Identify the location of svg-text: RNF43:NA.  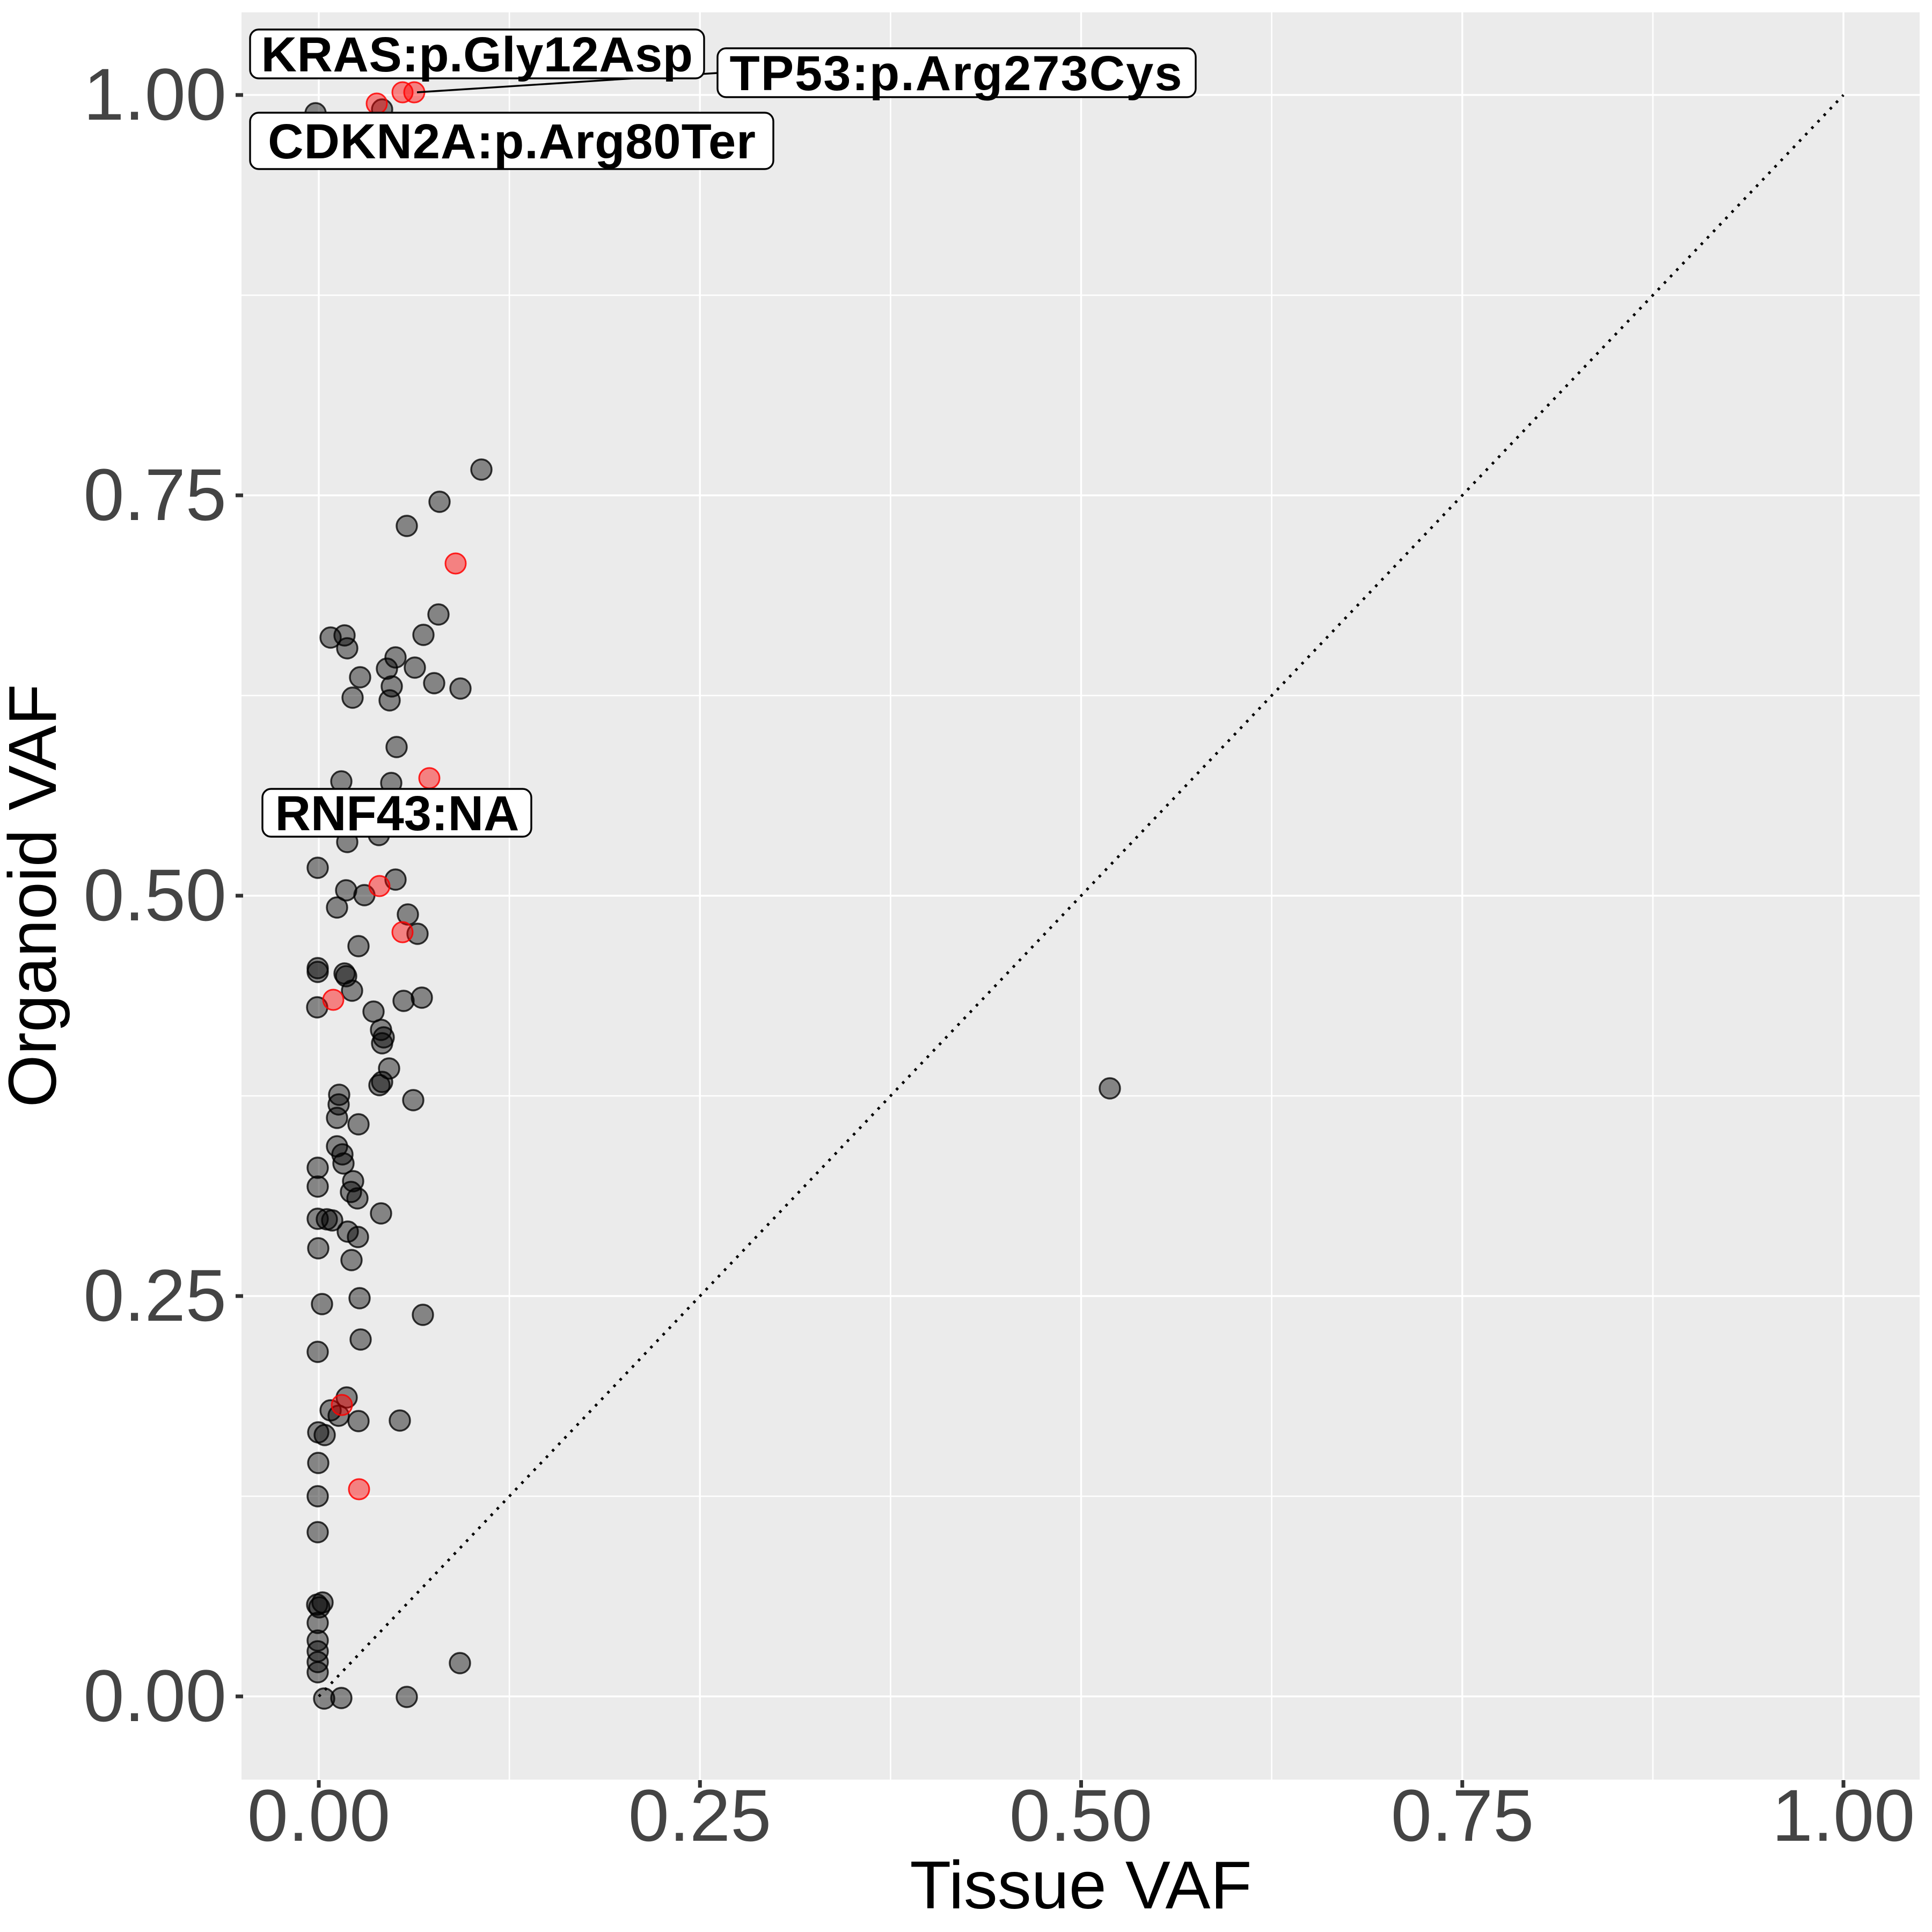
(397, 813).